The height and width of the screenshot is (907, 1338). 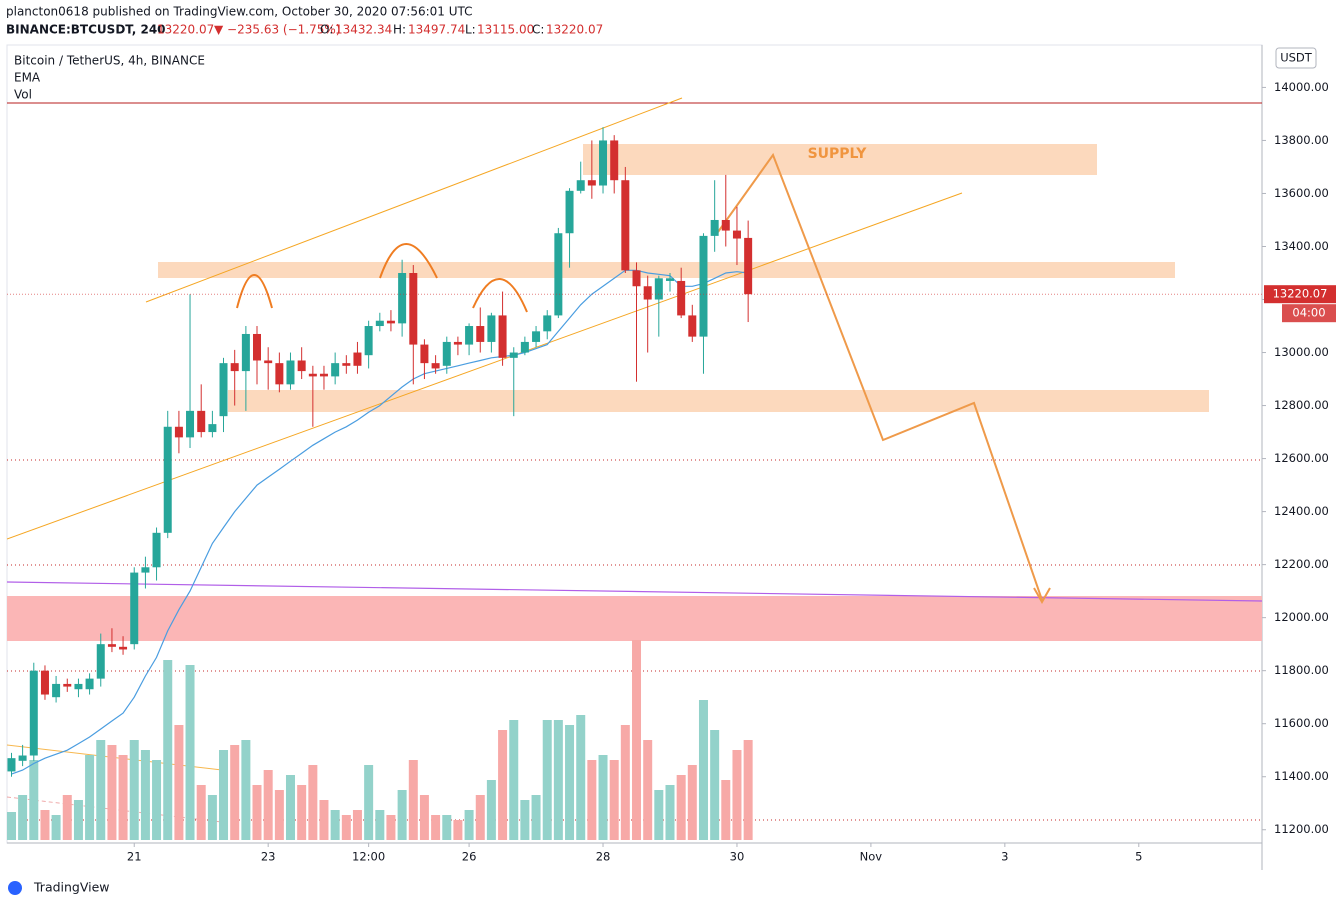 I want to click on arc, so click(x=500, y=295).